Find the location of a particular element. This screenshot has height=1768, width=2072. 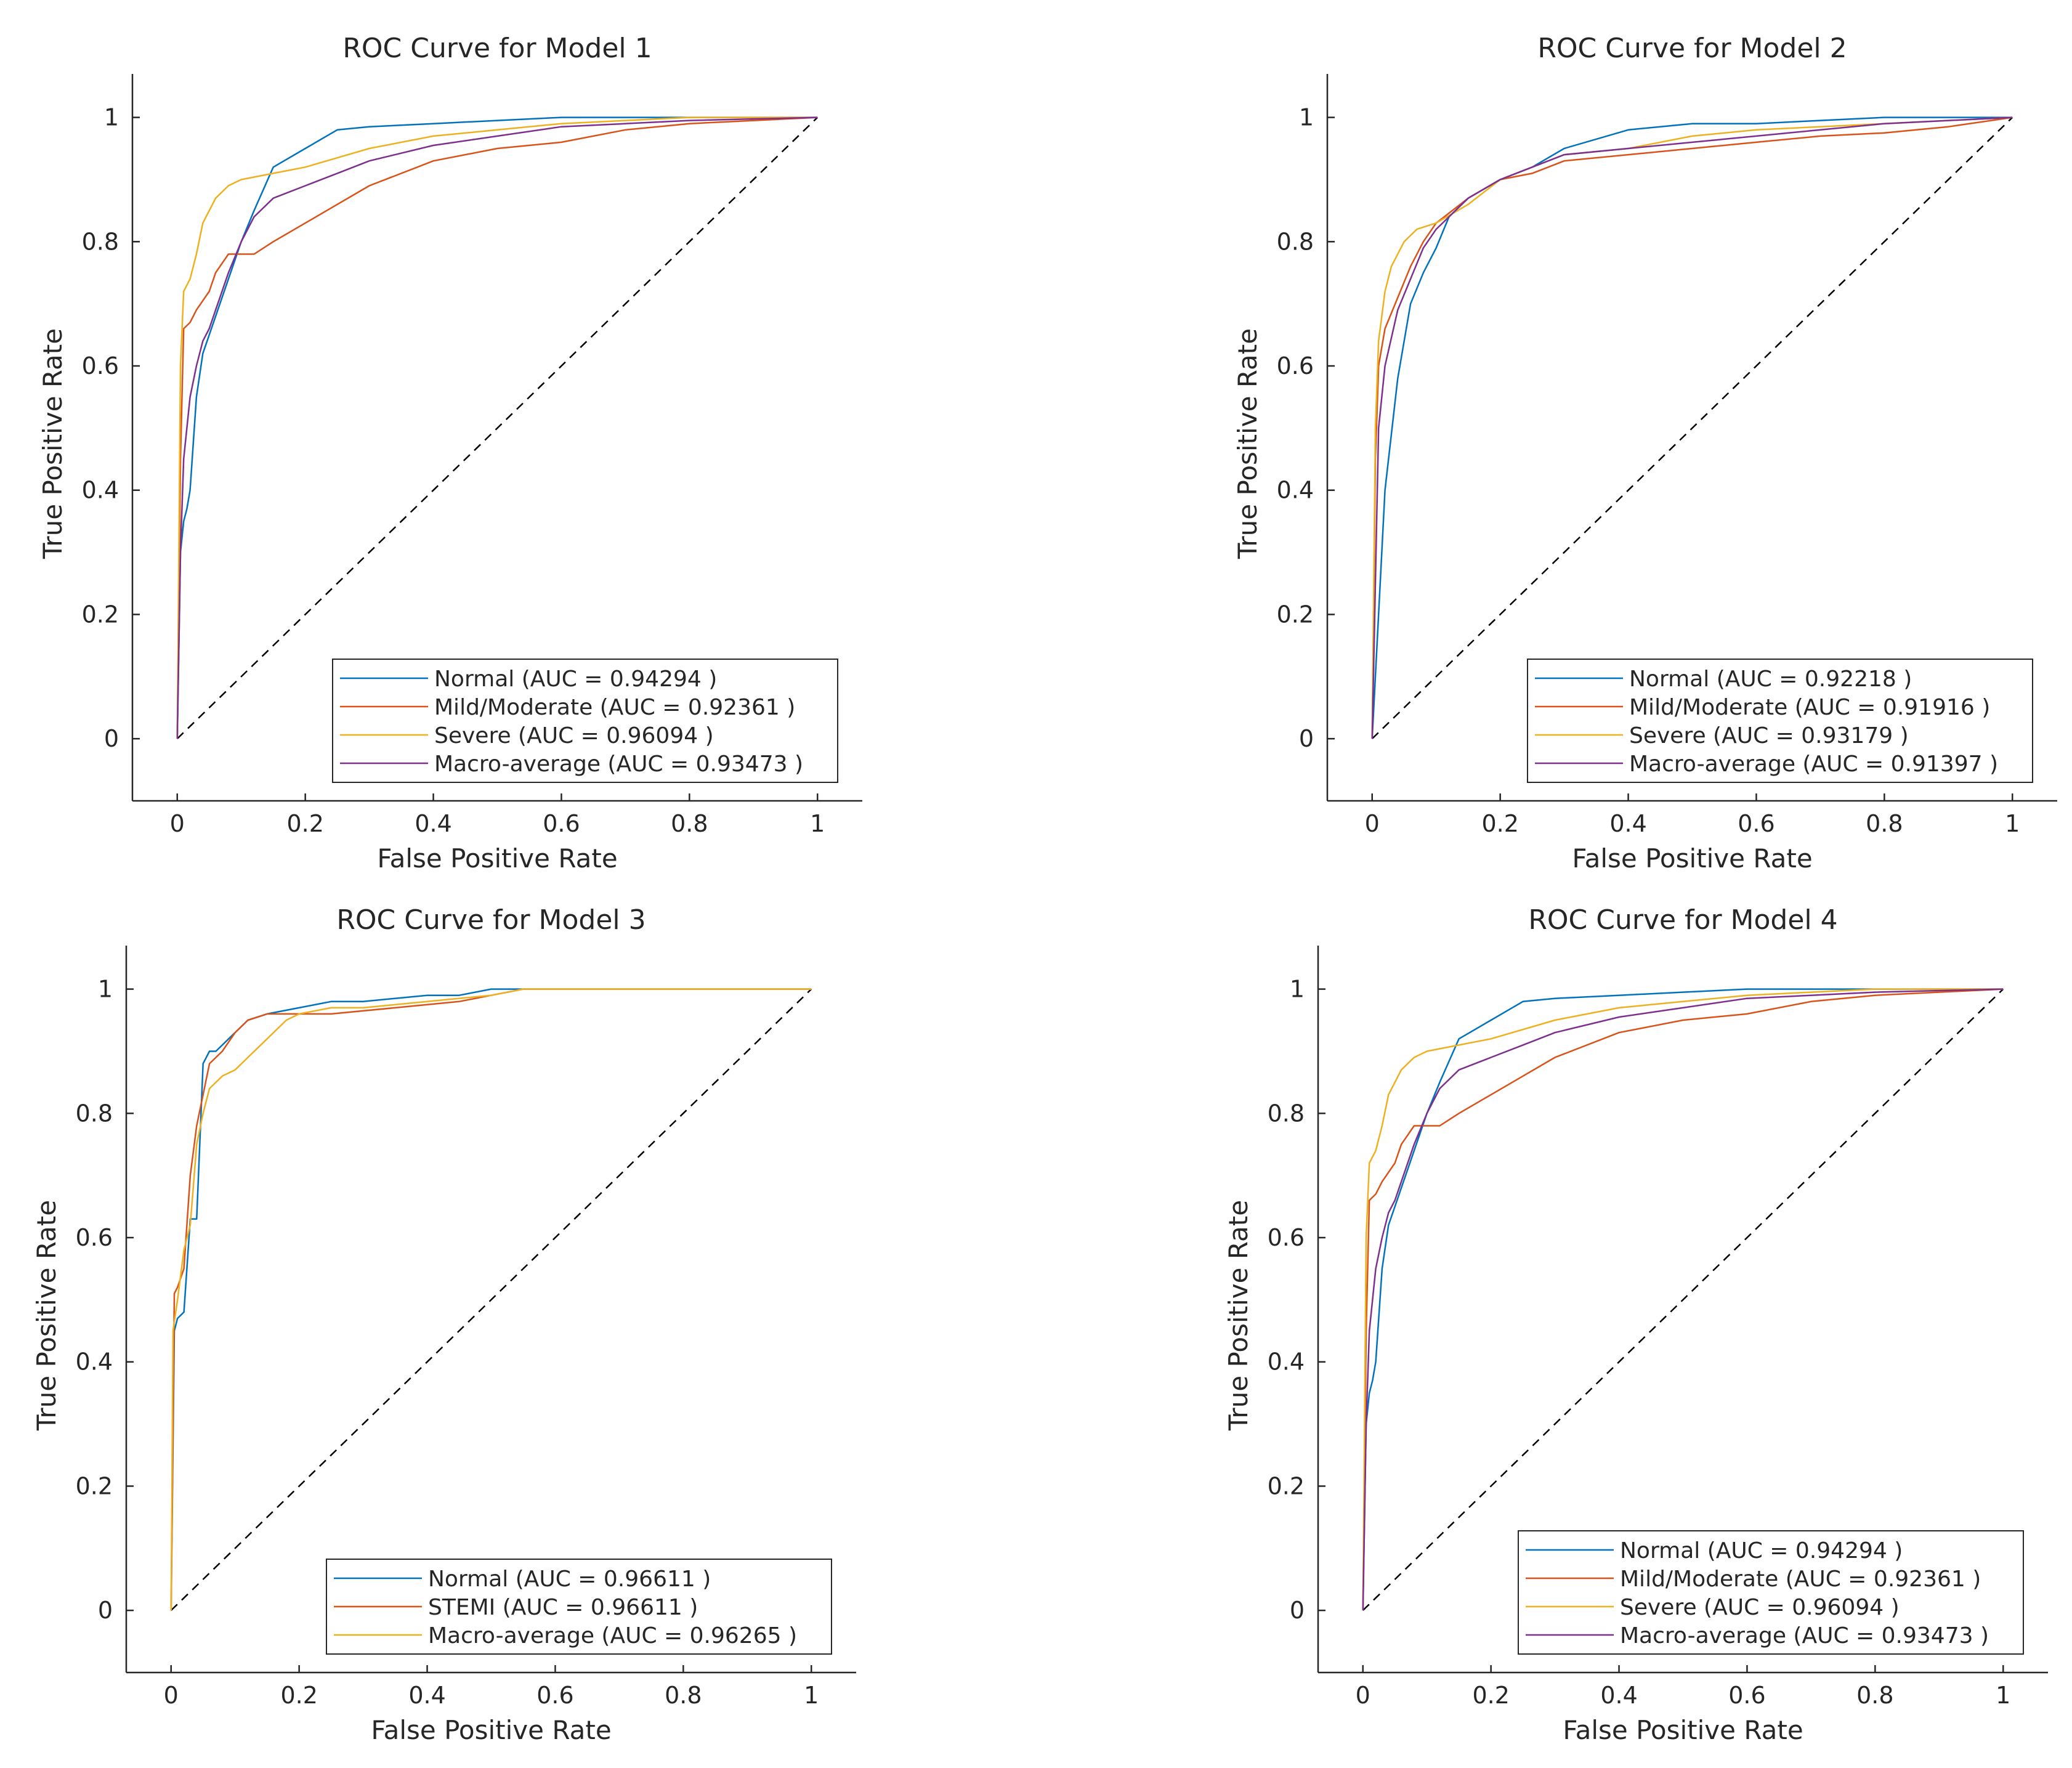

chart-title: ROC Curve for Model 1 is located at coordinates (497, 48).